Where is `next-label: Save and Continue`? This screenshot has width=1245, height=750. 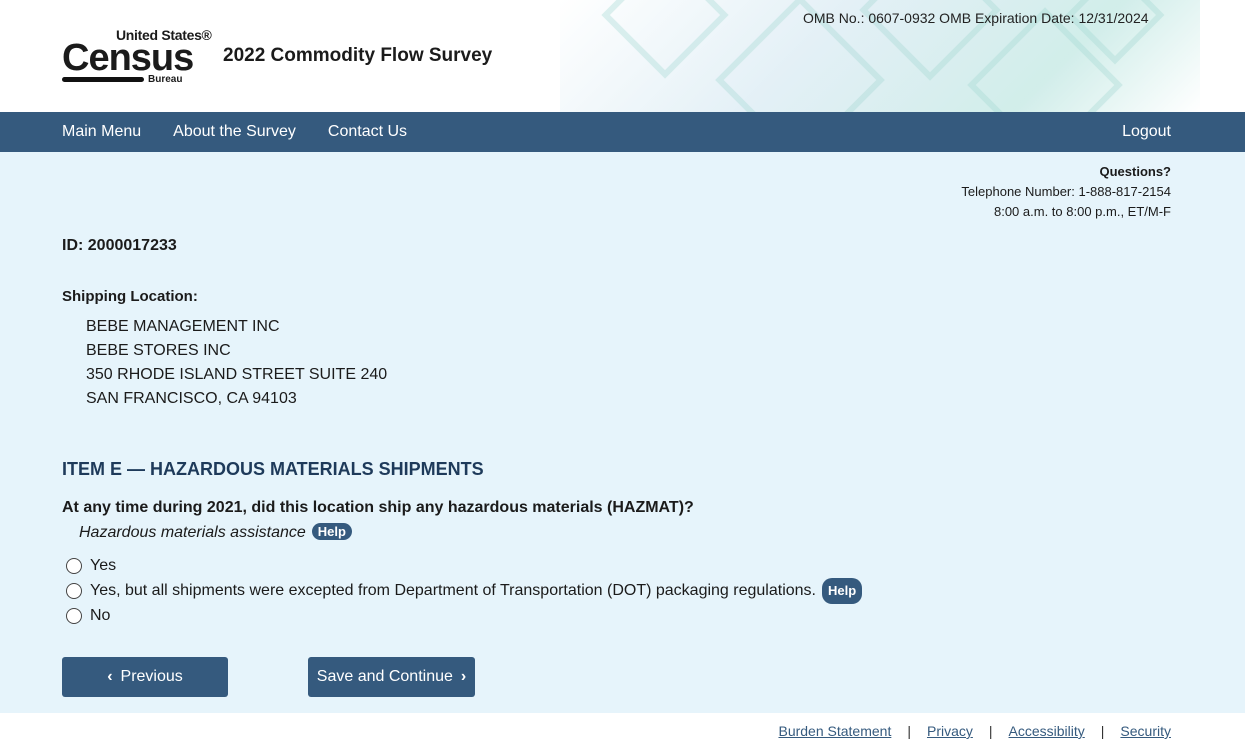
next-label: Save and Continue is located at coordinates (384, 676).